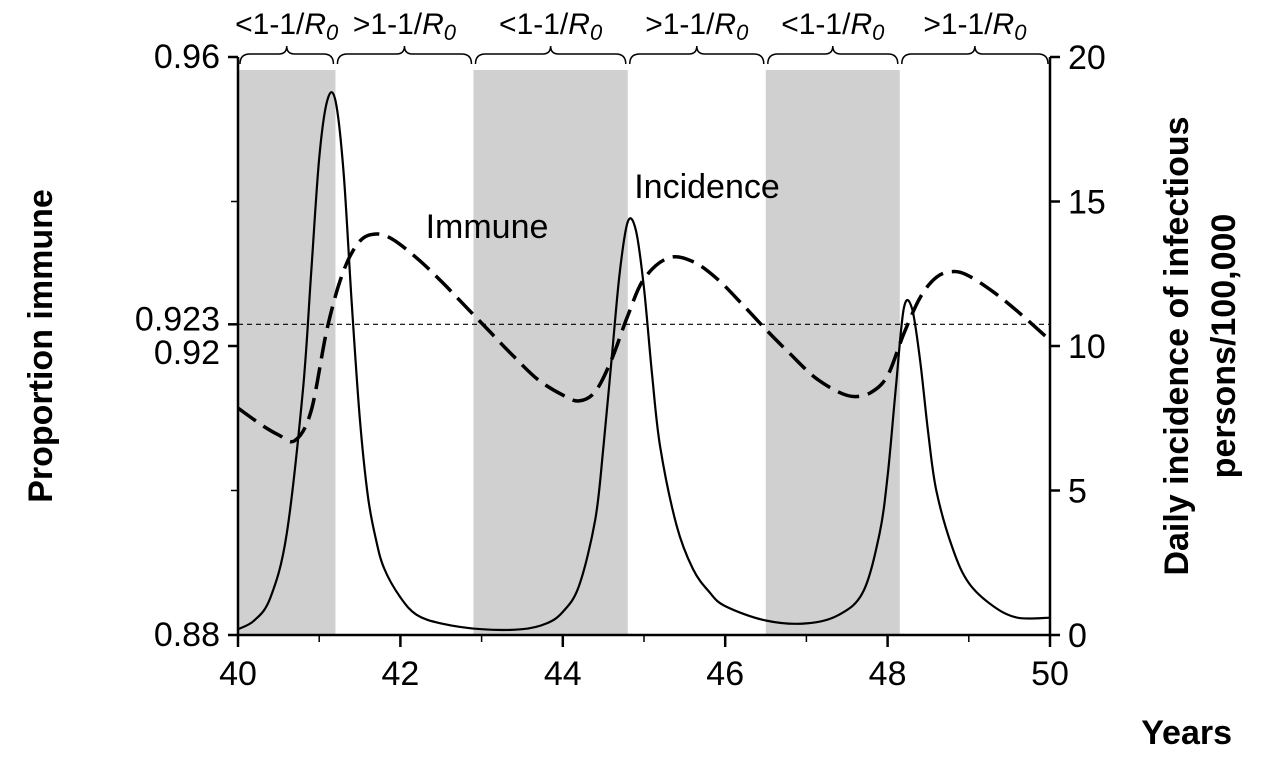  Describe the element at coordinates (1087, 203) in the screenshot. I see `y-right-tick-label: 15` at that location.